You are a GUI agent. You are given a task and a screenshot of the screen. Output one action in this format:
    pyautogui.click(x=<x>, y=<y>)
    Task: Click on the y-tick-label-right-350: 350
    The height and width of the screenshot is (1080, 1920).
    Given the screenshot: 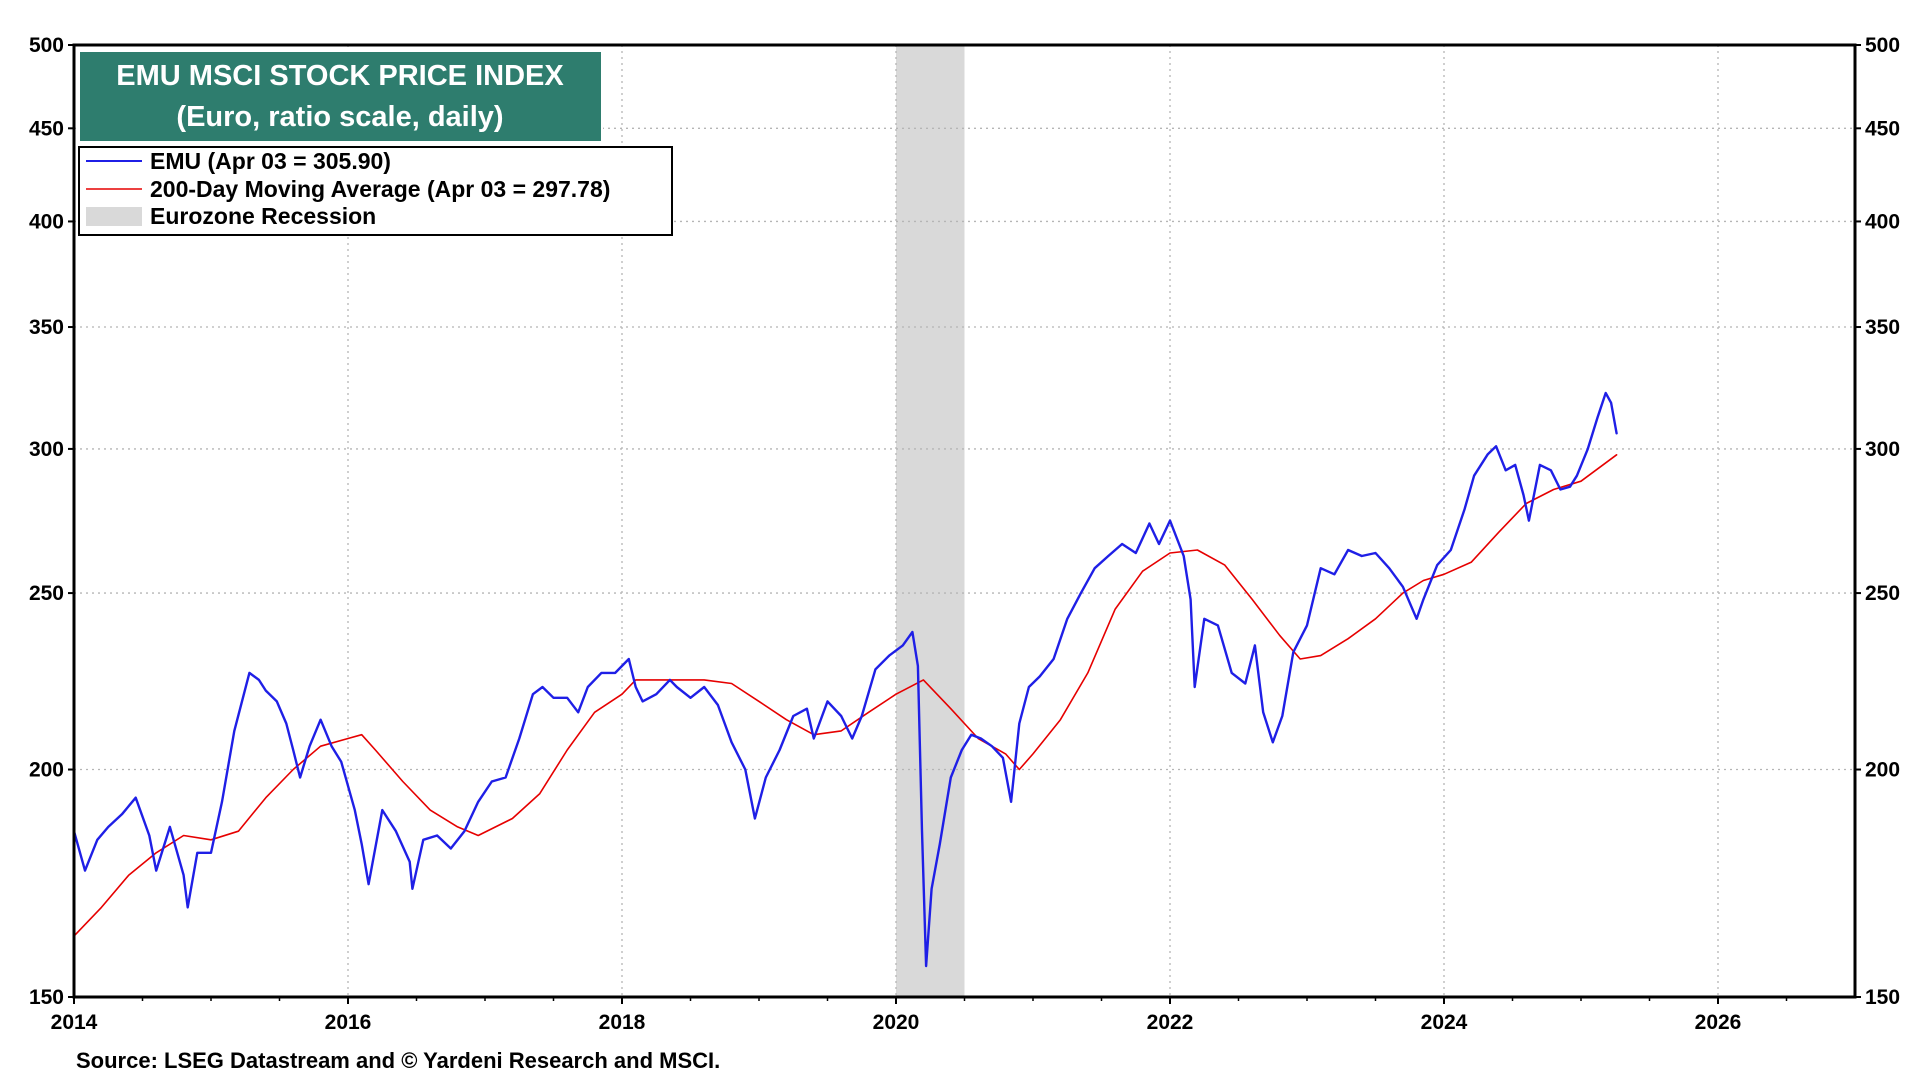 What is the action you would take?
    pyautogui.click(x=1882, y=327)
    